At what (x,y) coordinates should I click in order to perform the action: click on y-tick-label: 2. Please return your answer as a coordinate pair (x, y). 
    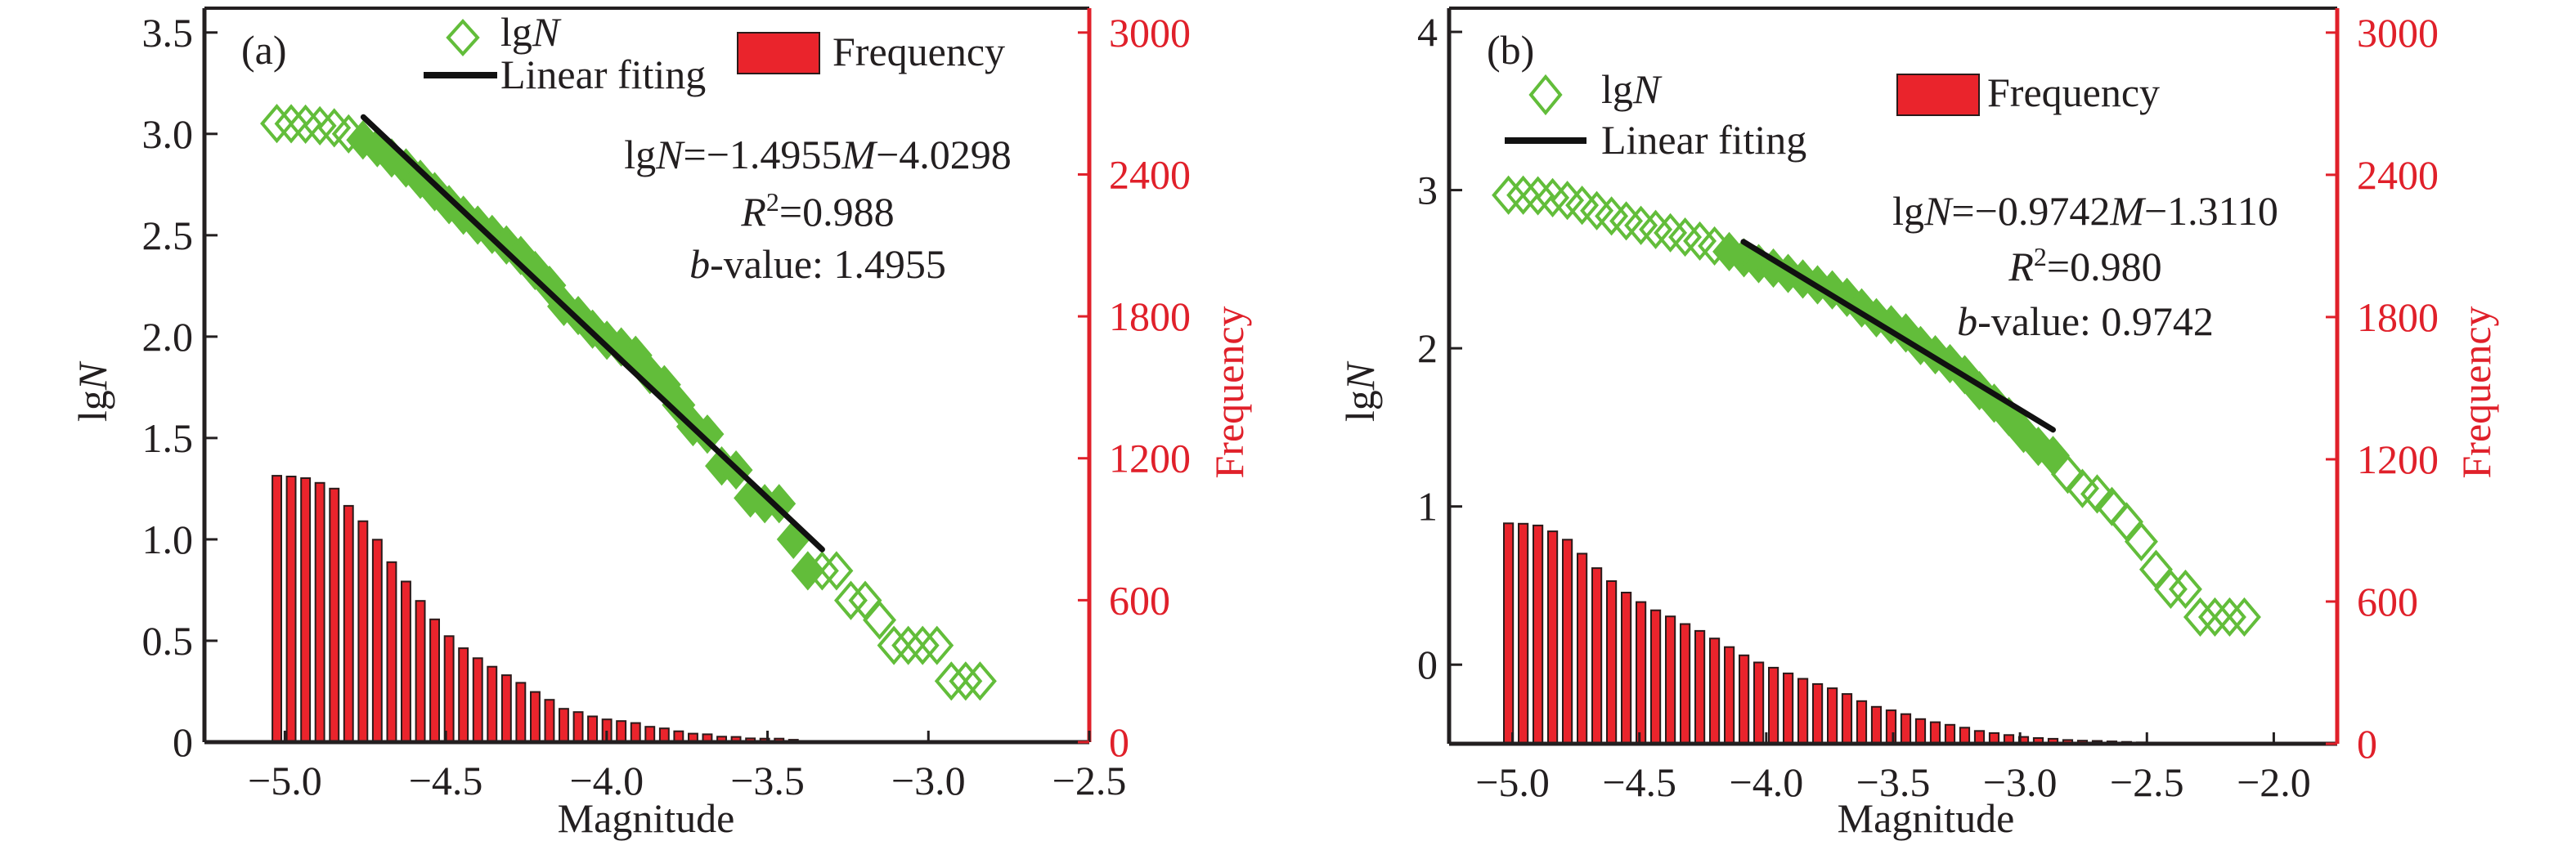
    Looking at the image, I should click on (1427, 348).